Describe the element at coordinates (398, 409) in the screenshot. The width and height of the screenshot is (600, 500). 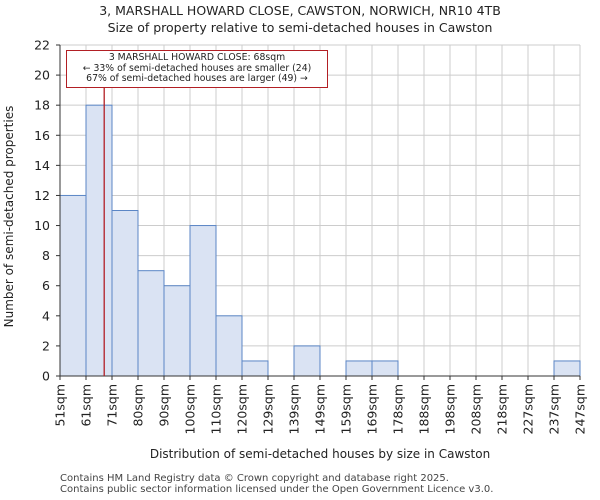
I see `x-tick-label: 178sqm` at that location.